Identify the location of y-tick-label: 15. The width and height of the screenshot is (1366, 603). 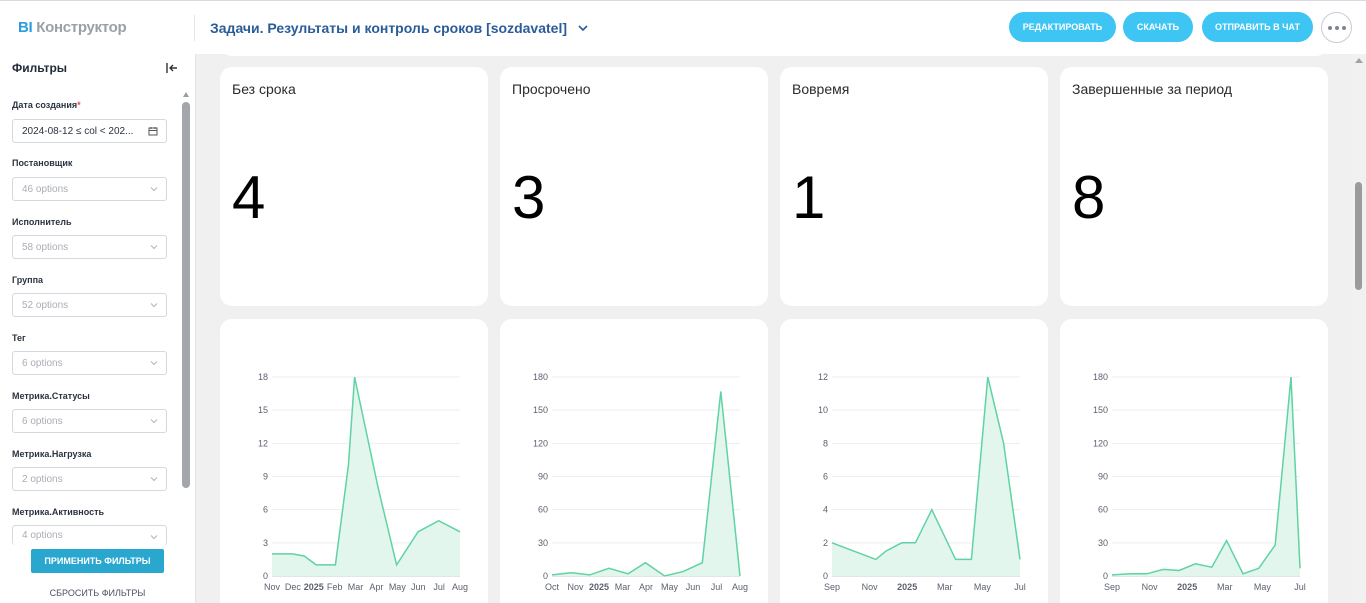
(263, 410).